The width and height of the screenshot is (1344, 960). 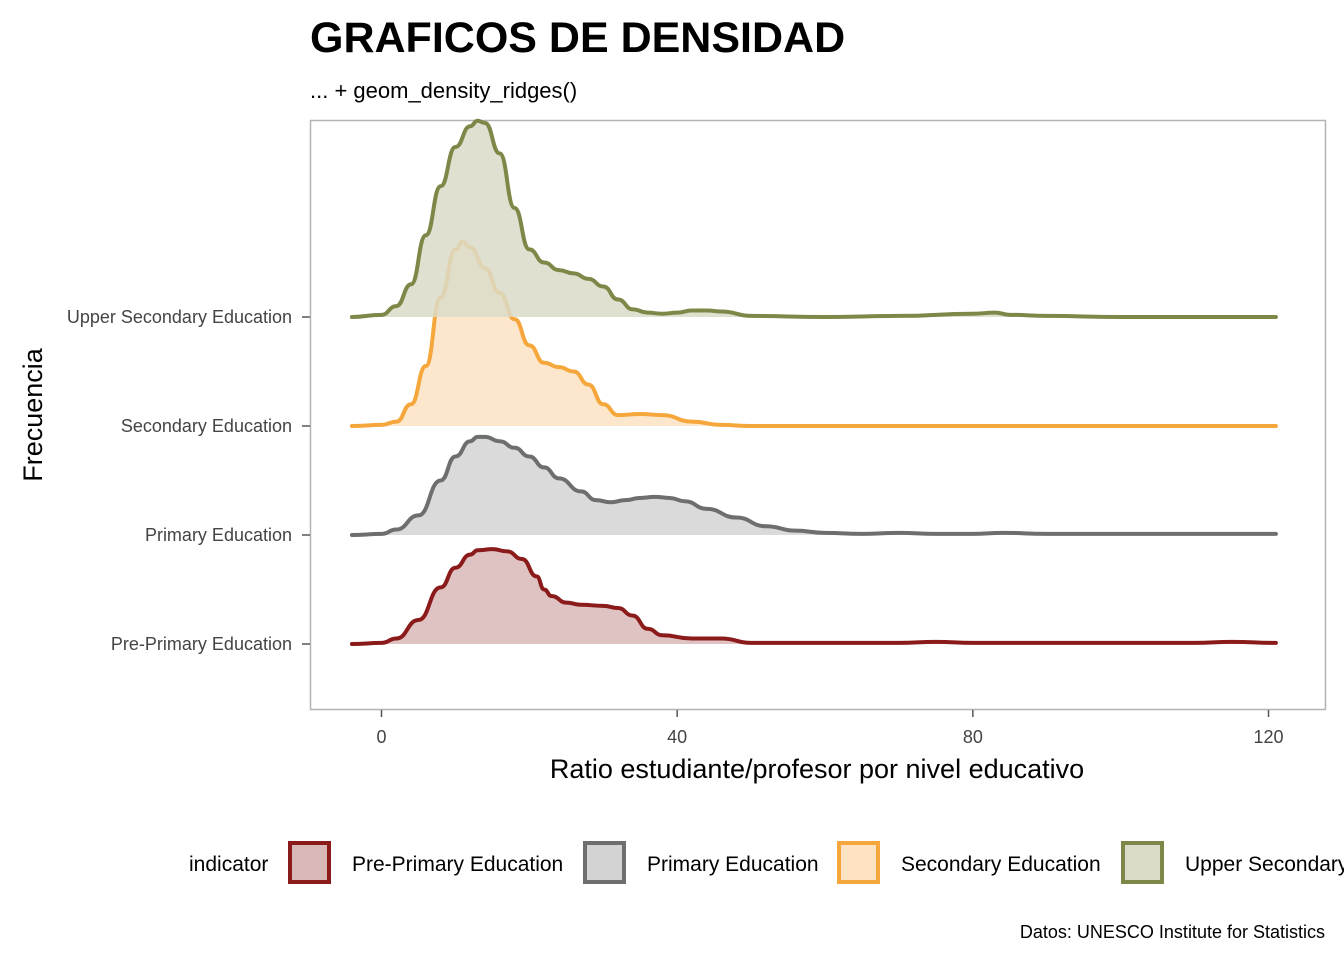 What do you see at coordinates (1001, 864) in the screenshot?
I see `legend-label-secondary-education: Secondary Education` at bounding box center [1001, 864].